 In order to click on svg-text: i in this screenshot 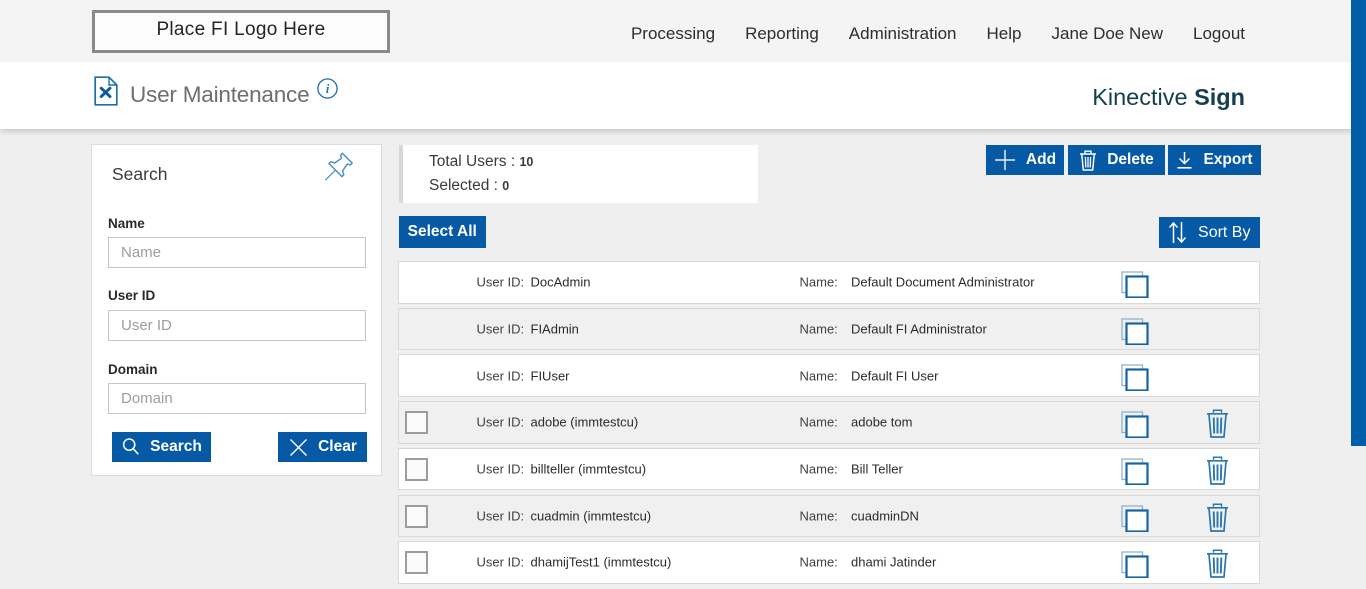, I will do `click(328, 88)`.